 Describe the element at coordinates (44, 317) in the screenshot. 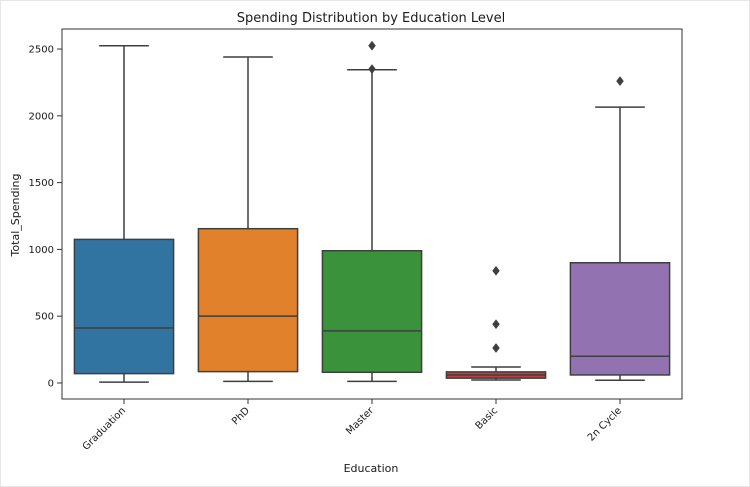

I see `y-tick-label: 500` at that location.